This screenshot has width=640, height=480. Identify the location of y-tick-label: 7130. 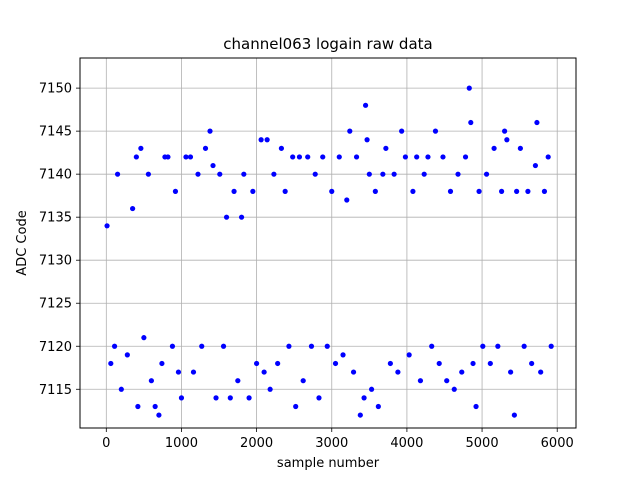
(55, 261).